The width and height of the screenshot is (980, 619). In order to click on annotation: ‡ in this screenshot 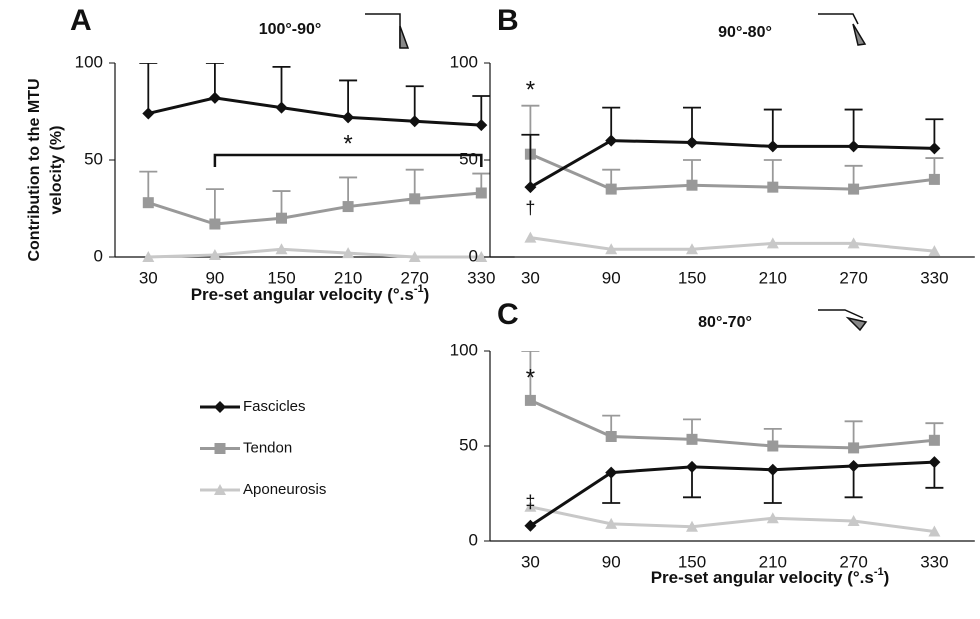, I will do `click(530, 502)`.